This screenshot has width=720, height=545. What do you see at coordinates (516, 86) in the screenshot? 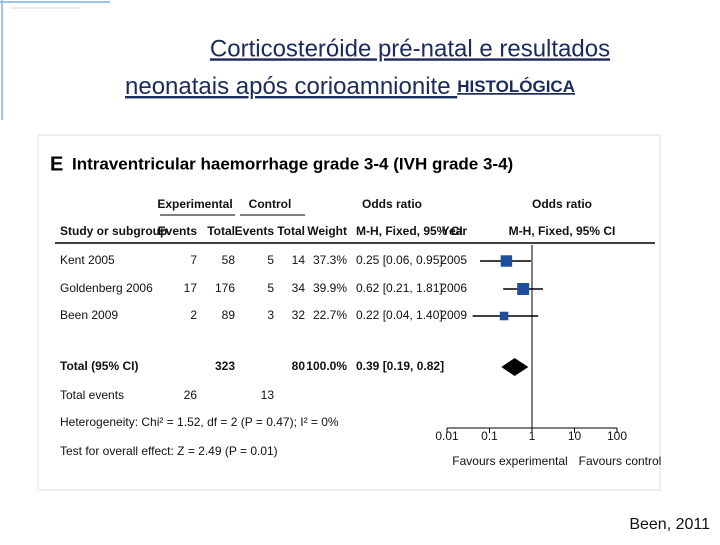
I see `slide-title-suffix: HISTOLÓGICA` at bounding box center [516, 86].